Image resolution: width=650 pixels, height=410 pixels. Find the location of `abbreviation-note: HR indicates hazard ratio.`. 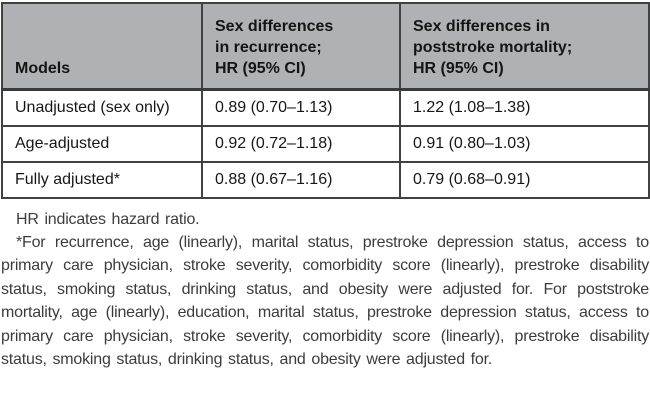

abbreviation-note: HR indicates hazard ratio. is located at coordinates (108, 219).